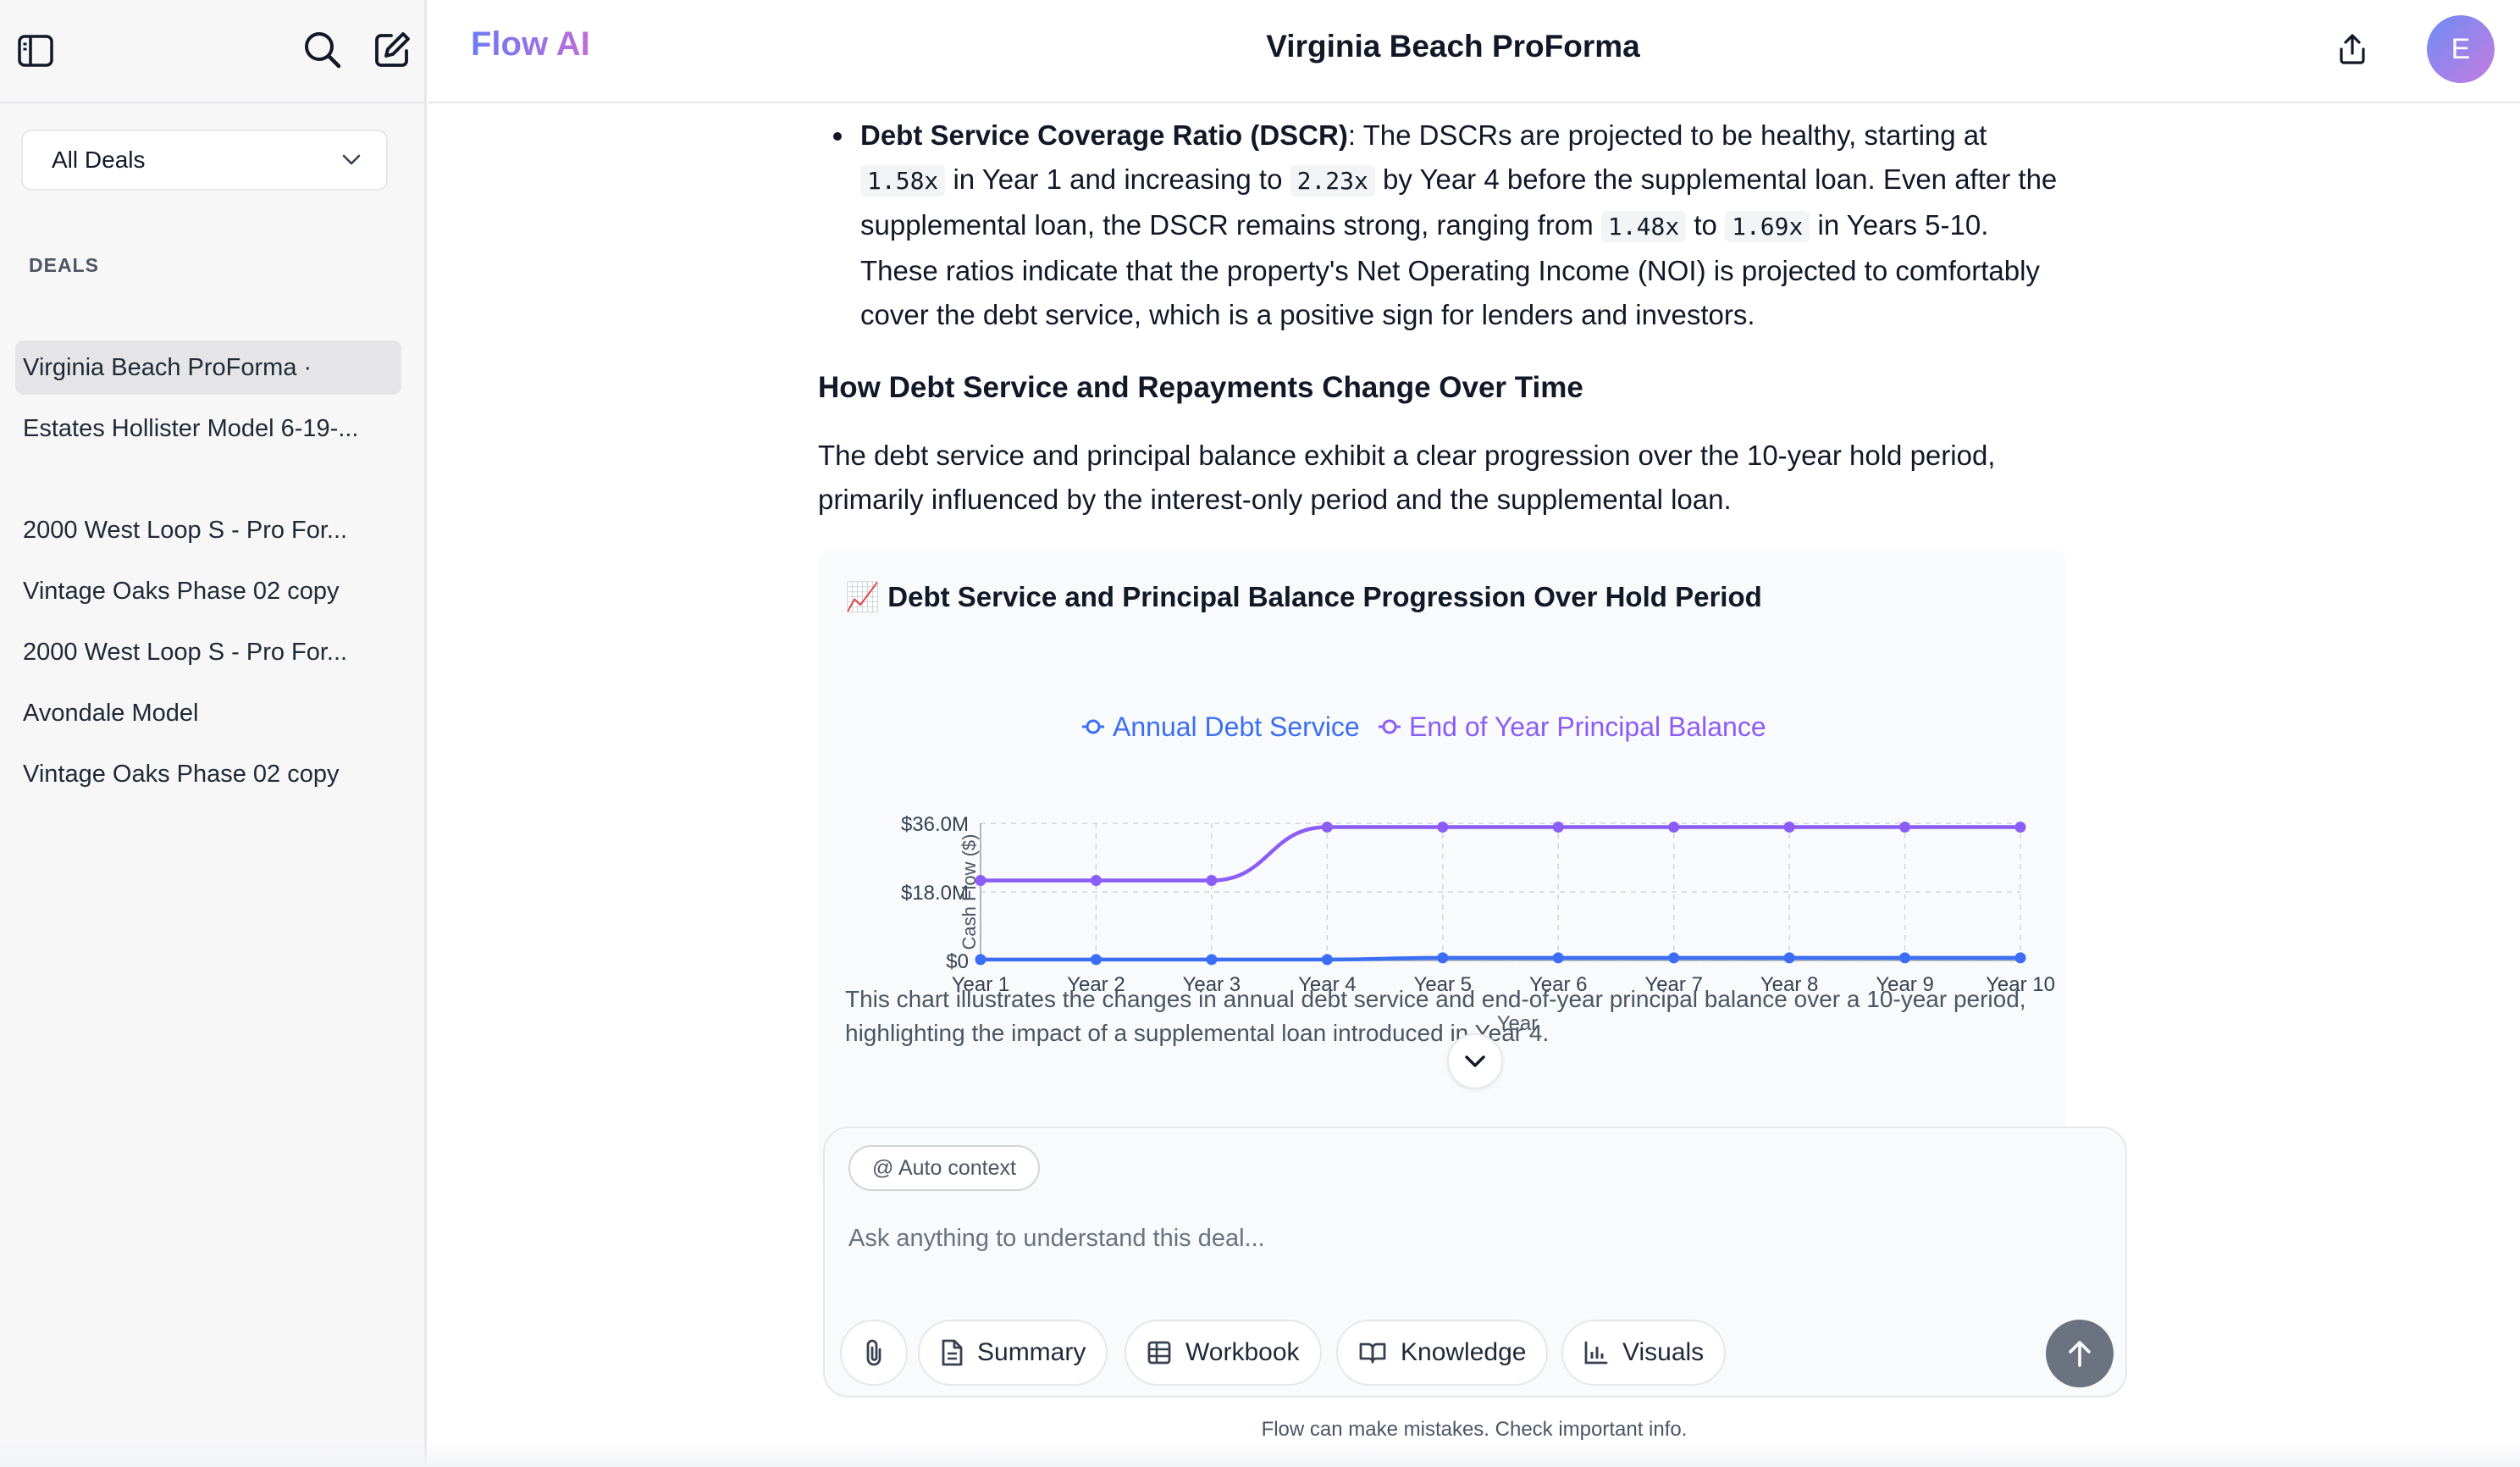  I want to click on table-icon, so click(1159, 1353).